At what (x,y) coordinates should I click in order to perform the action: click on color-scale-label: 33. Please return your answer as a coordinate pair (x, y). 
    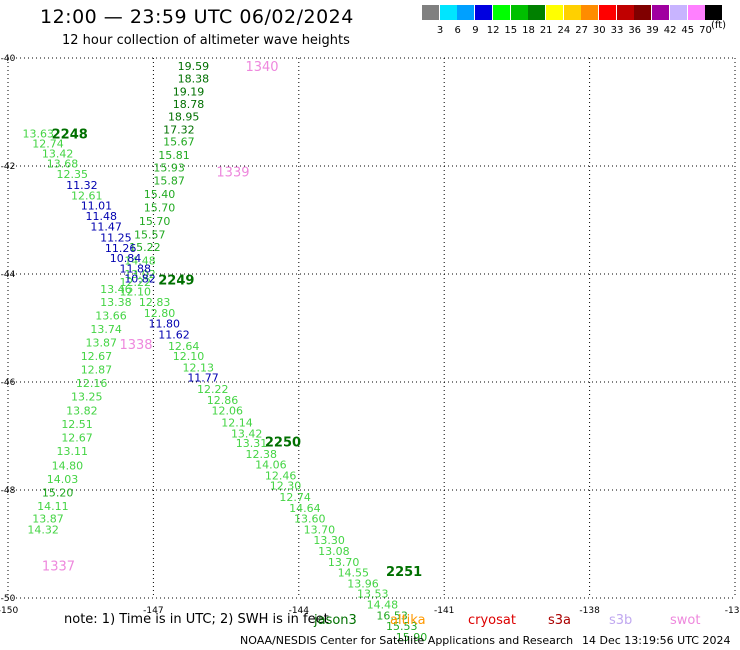
    Looking at the image, I should click on (617, 30).